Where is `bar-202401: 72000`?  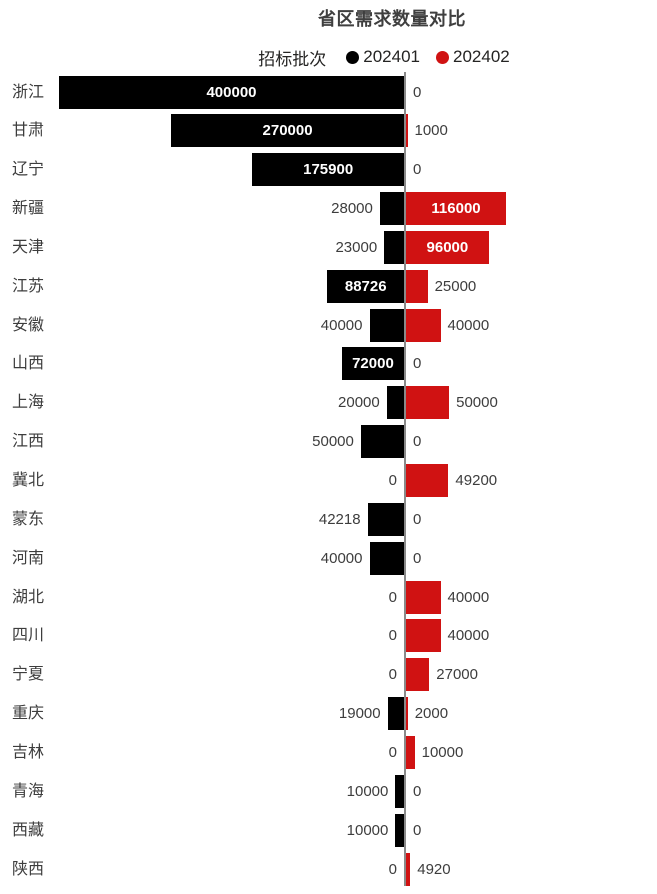 bar-202401: 72000 is located at coordinates (372, 364).